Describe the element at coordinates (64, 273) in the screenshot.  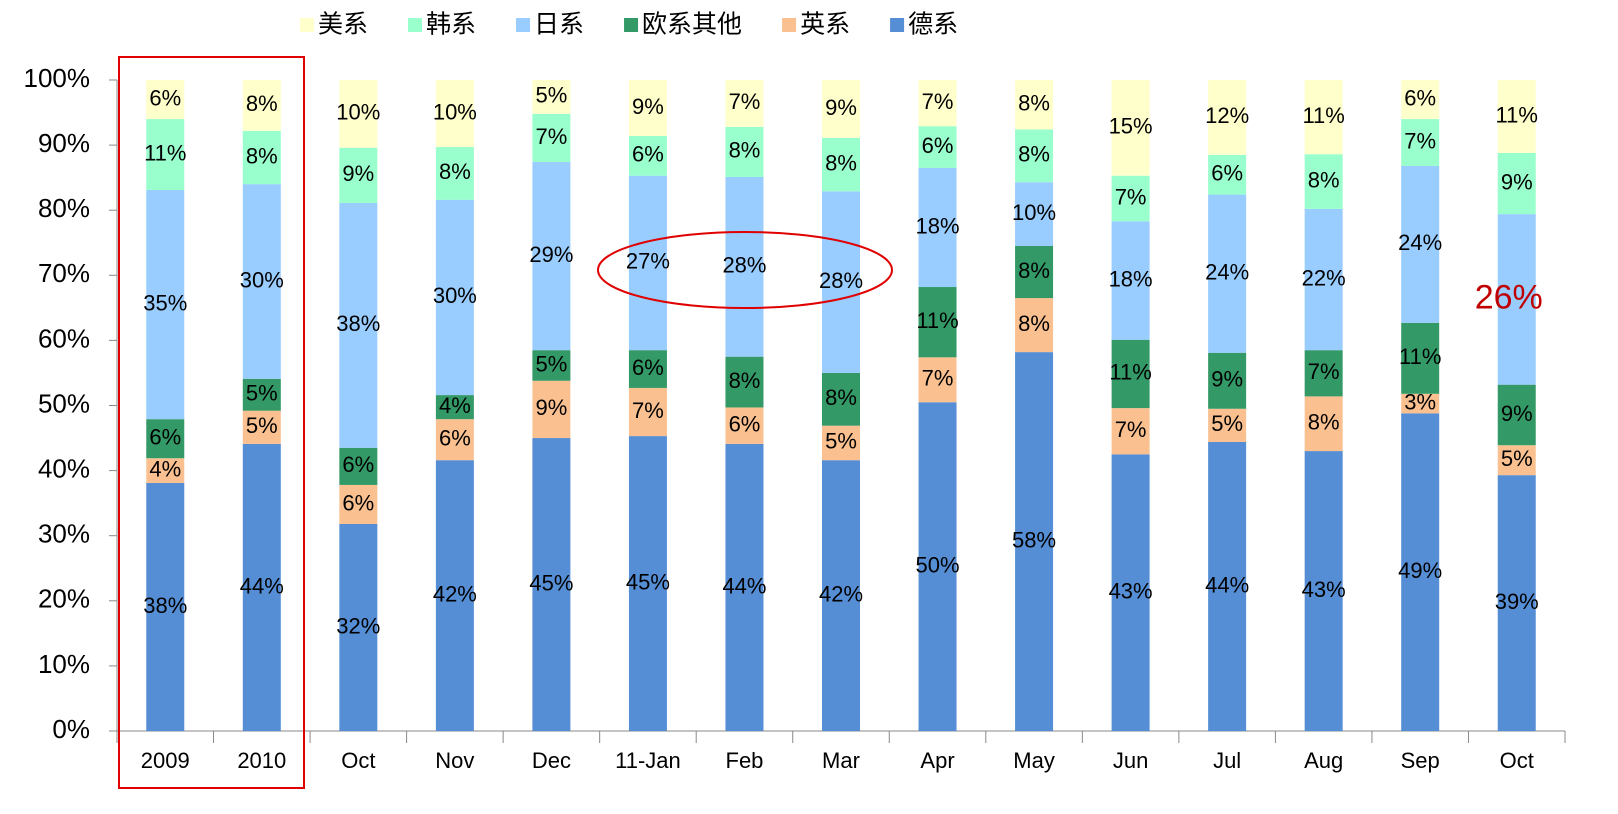
I see `y-tick-label: 70%` at that location.